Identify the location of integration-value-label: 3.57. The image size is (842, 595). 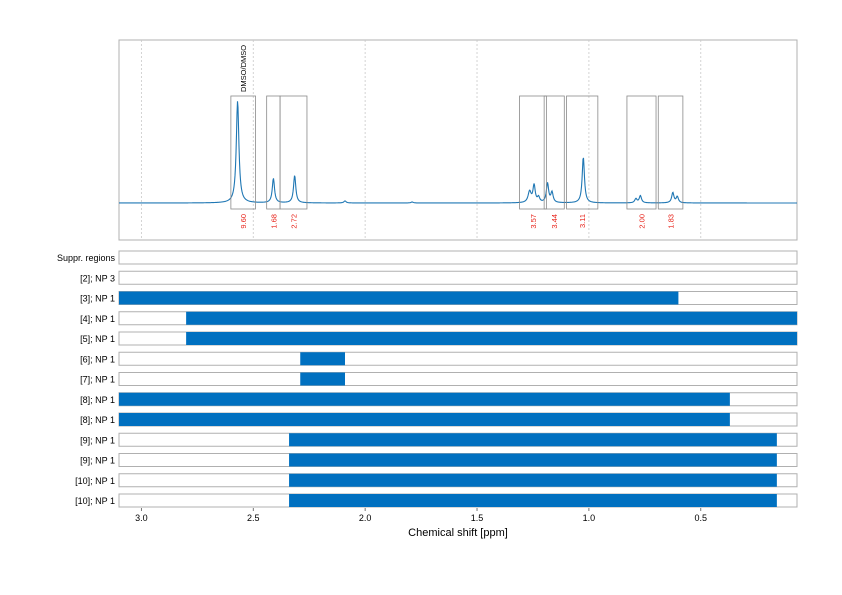
(533, 221).